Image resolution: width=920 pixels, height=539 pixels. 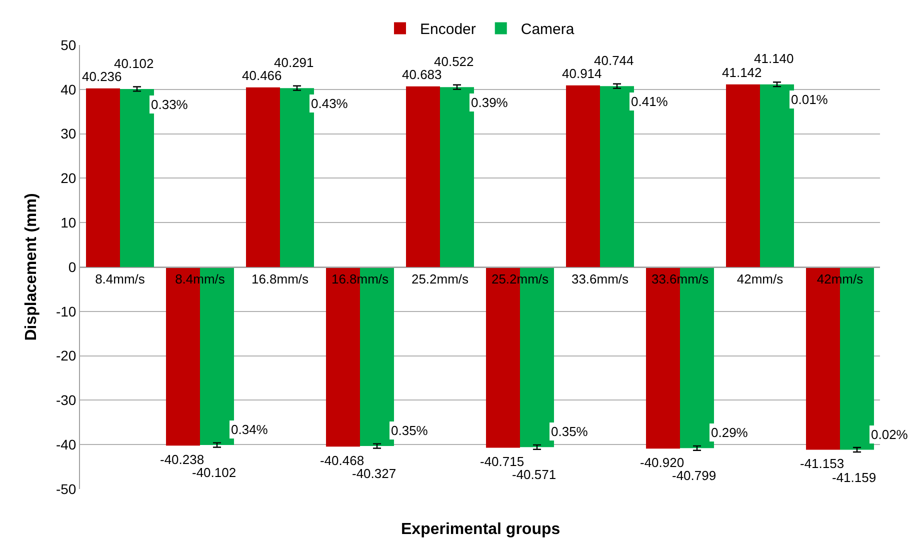 What do you see at coordinates (68, 89) in the screenshot?
I see `y-tick-label: 40` at bounding box center [68, 89].